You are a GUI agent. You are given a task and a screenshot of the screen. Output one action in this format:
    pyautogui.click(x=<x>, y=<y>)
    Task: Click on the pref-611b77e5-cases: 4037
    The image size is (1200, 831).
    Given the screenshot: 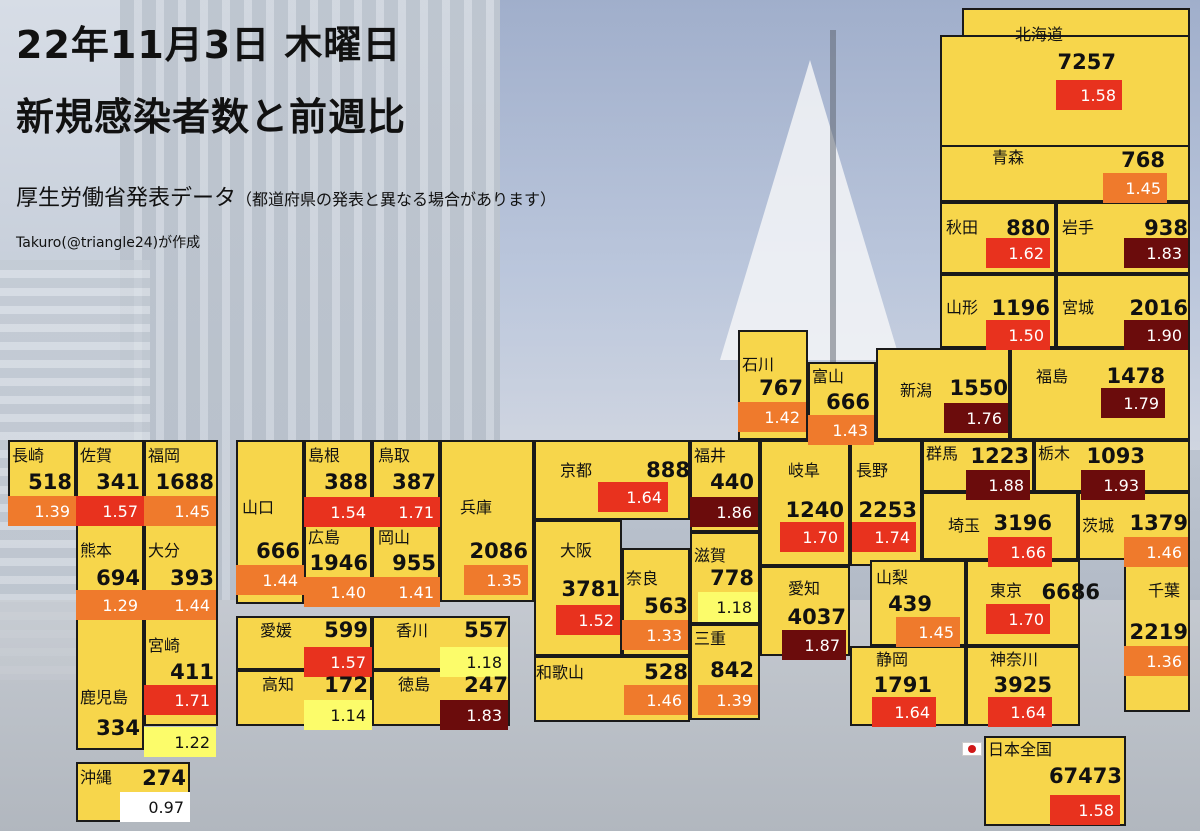 What is the action you would take?
    pyautogui.click(x=816, y=617)
    